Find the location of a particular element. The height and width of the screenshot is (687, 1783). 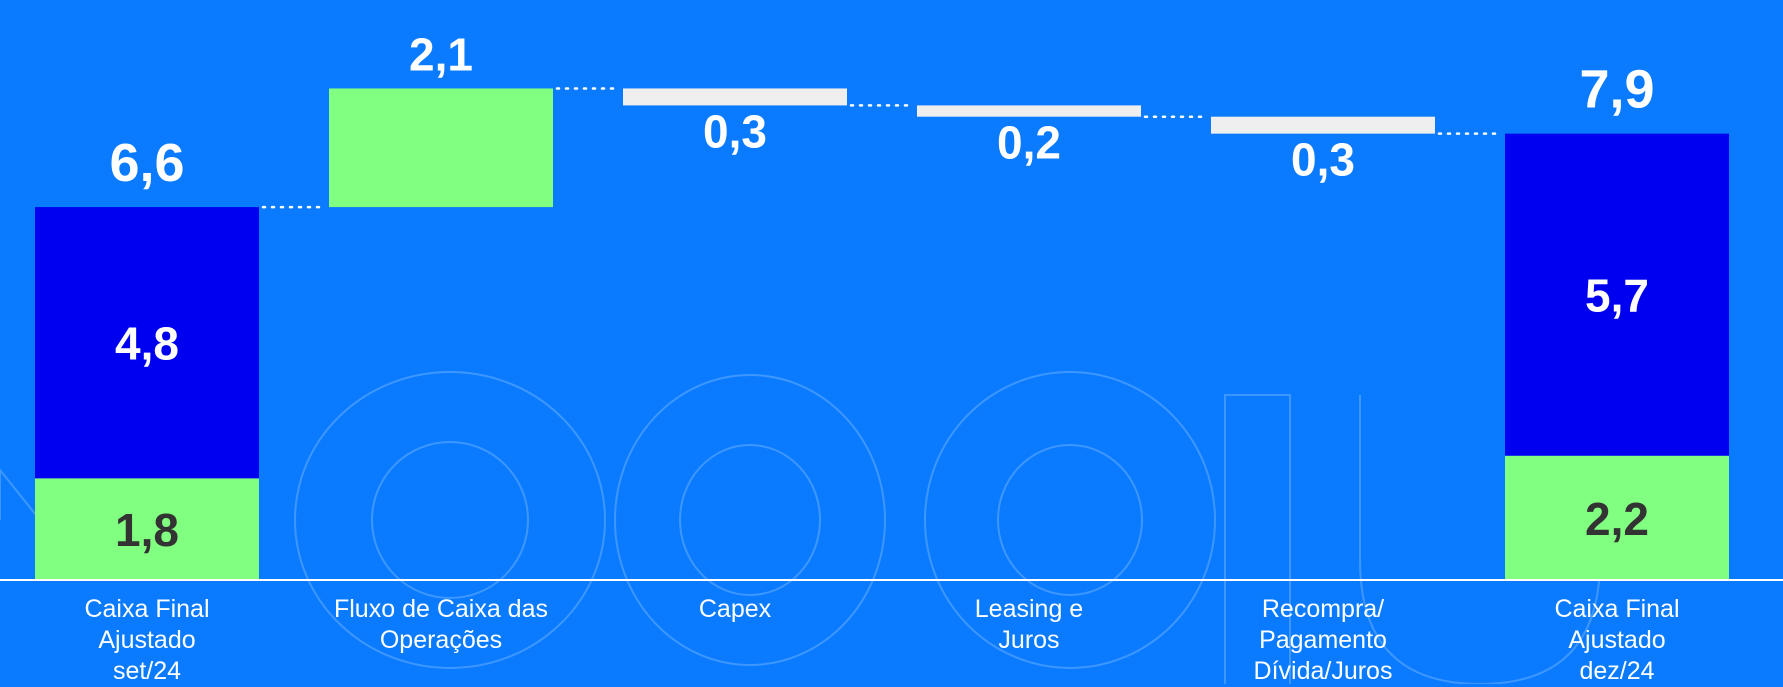

watermark-letter-u is located at coordinates (1480, 539).